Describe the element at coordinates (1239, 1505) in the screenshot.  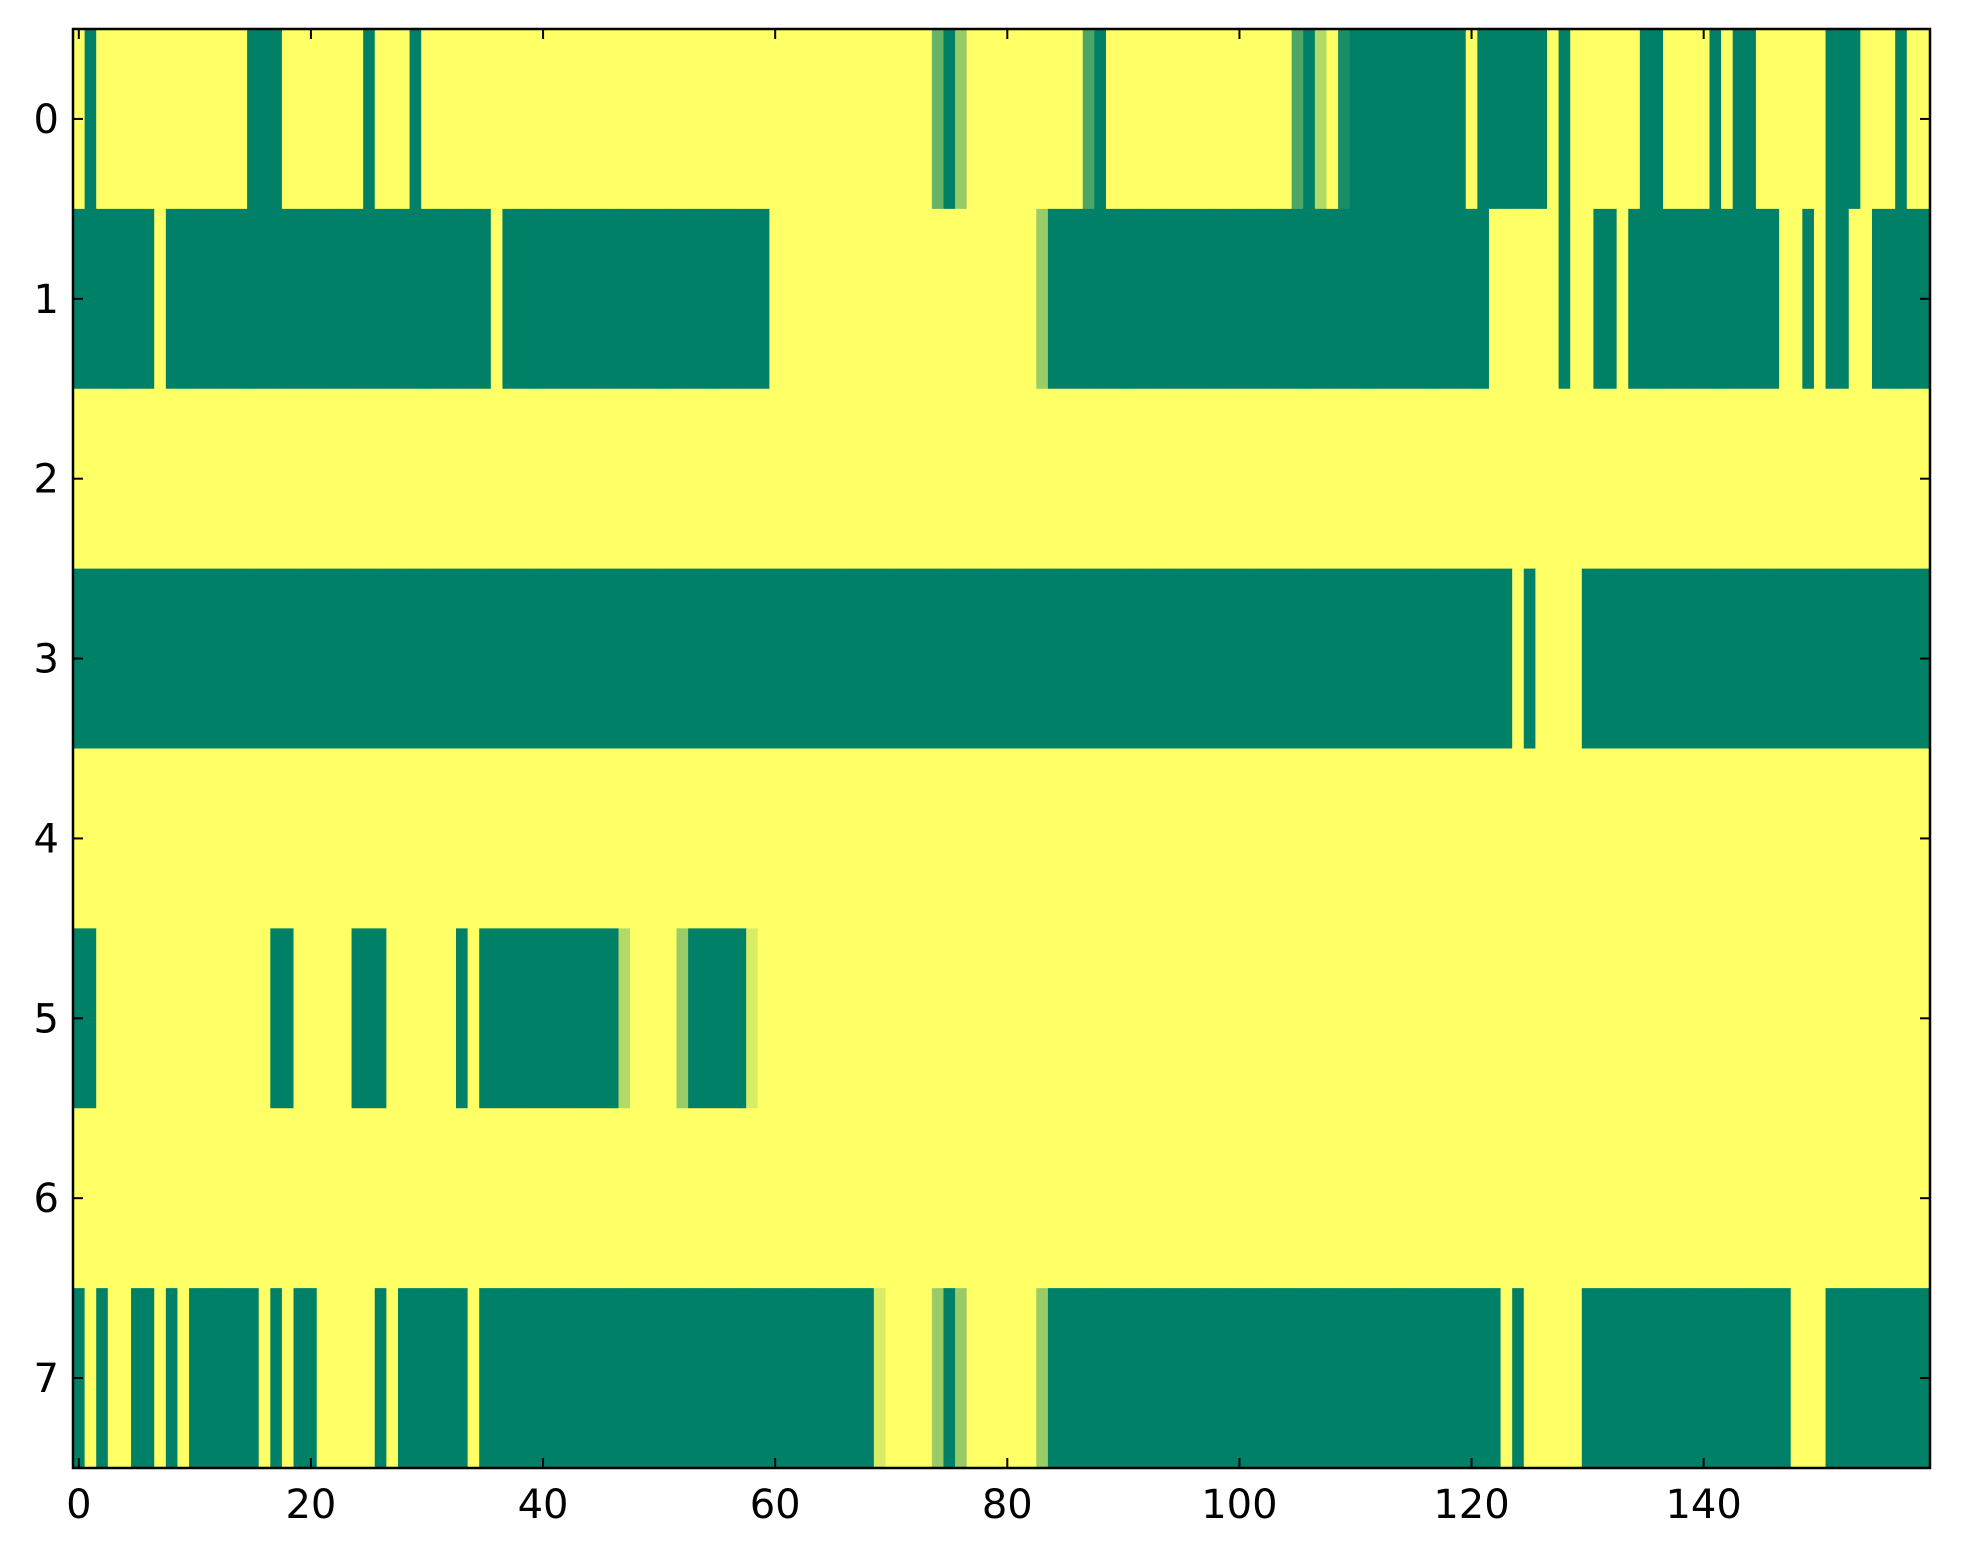
I see `x-tick-label: 100` at that location.